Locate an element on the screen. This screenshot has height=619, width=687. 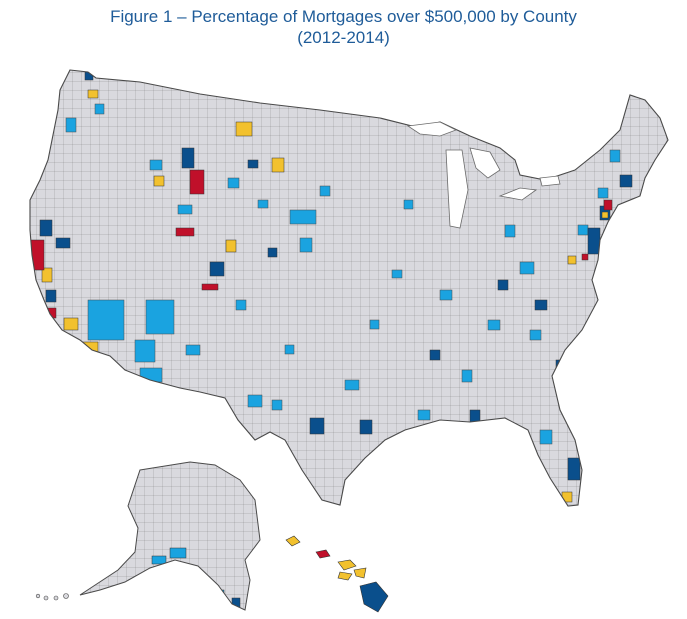
region-alaska is located at coordinates (148, 536).